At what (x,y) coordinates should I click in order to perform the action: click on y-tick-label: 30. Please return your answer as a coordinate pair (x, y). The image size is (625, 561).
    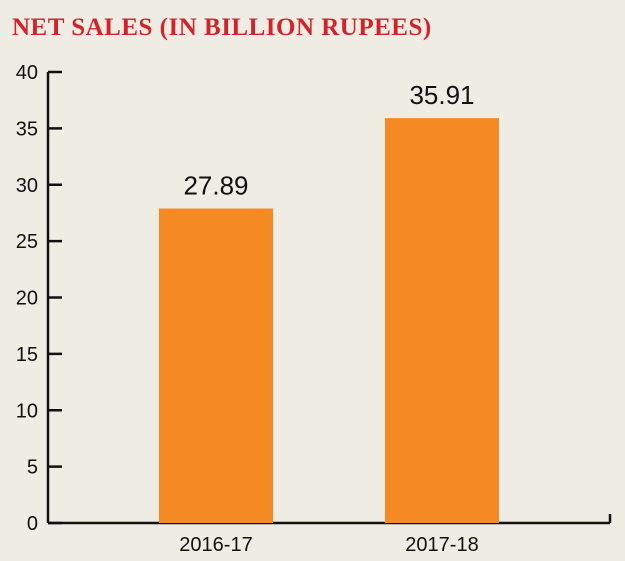
    Looking at the image, I should click on (27, 186).